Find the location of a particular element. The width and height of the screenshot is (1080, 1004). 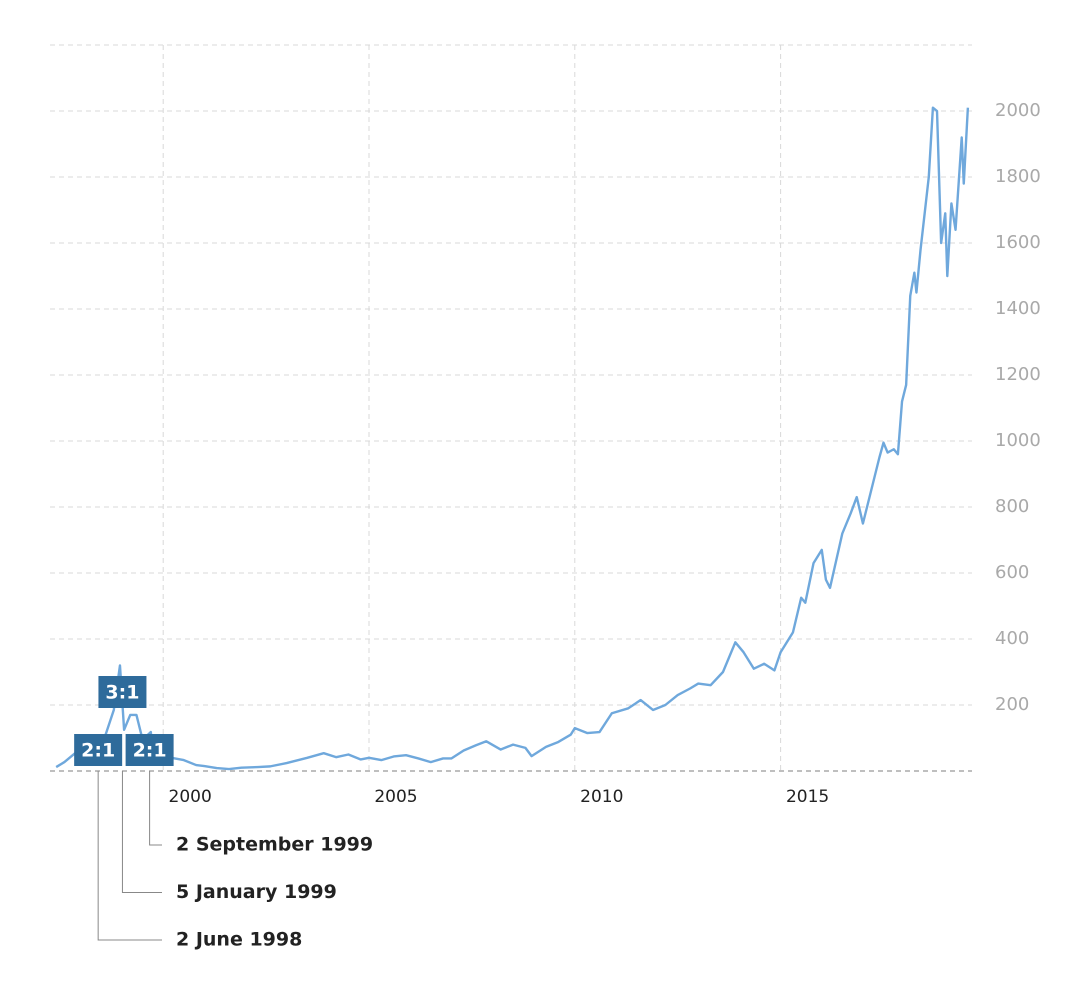

split-date: 2 September 1999 is located at coordinates (274, 845).